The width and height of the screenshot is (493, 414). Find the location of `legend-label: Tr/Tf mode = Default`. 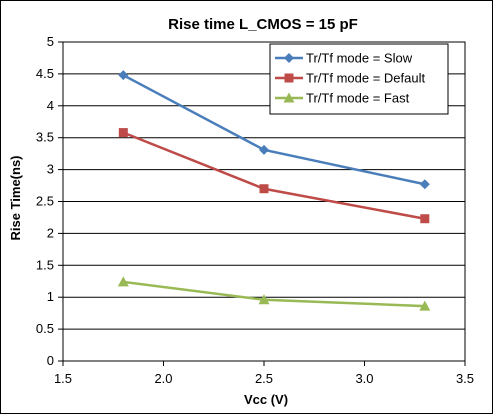

legend-label: Tr/Tf mode = Default is located at coordinates (365, 78).